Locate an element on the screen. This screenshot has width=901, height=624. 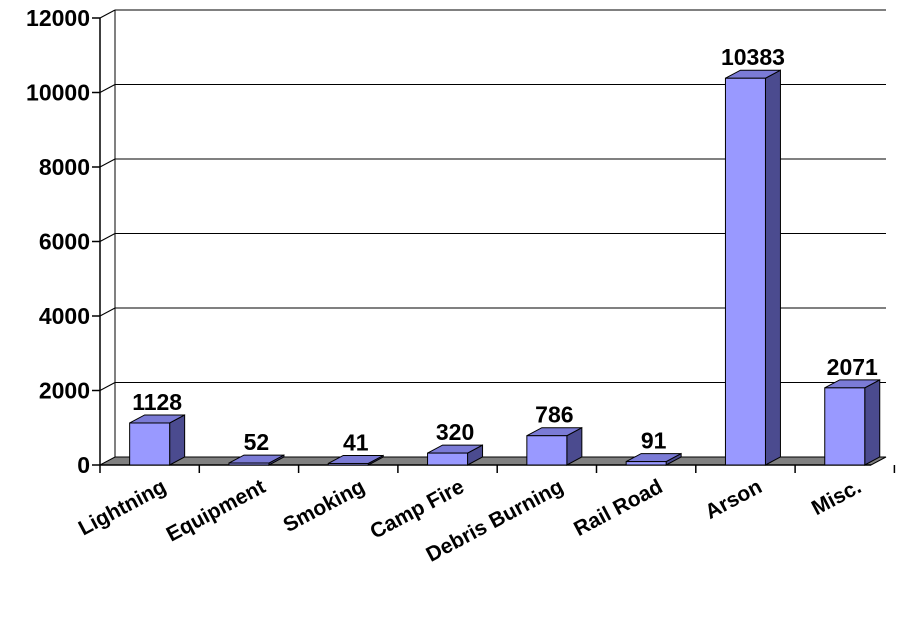
bar-arson is located at coordinates (752, 267).